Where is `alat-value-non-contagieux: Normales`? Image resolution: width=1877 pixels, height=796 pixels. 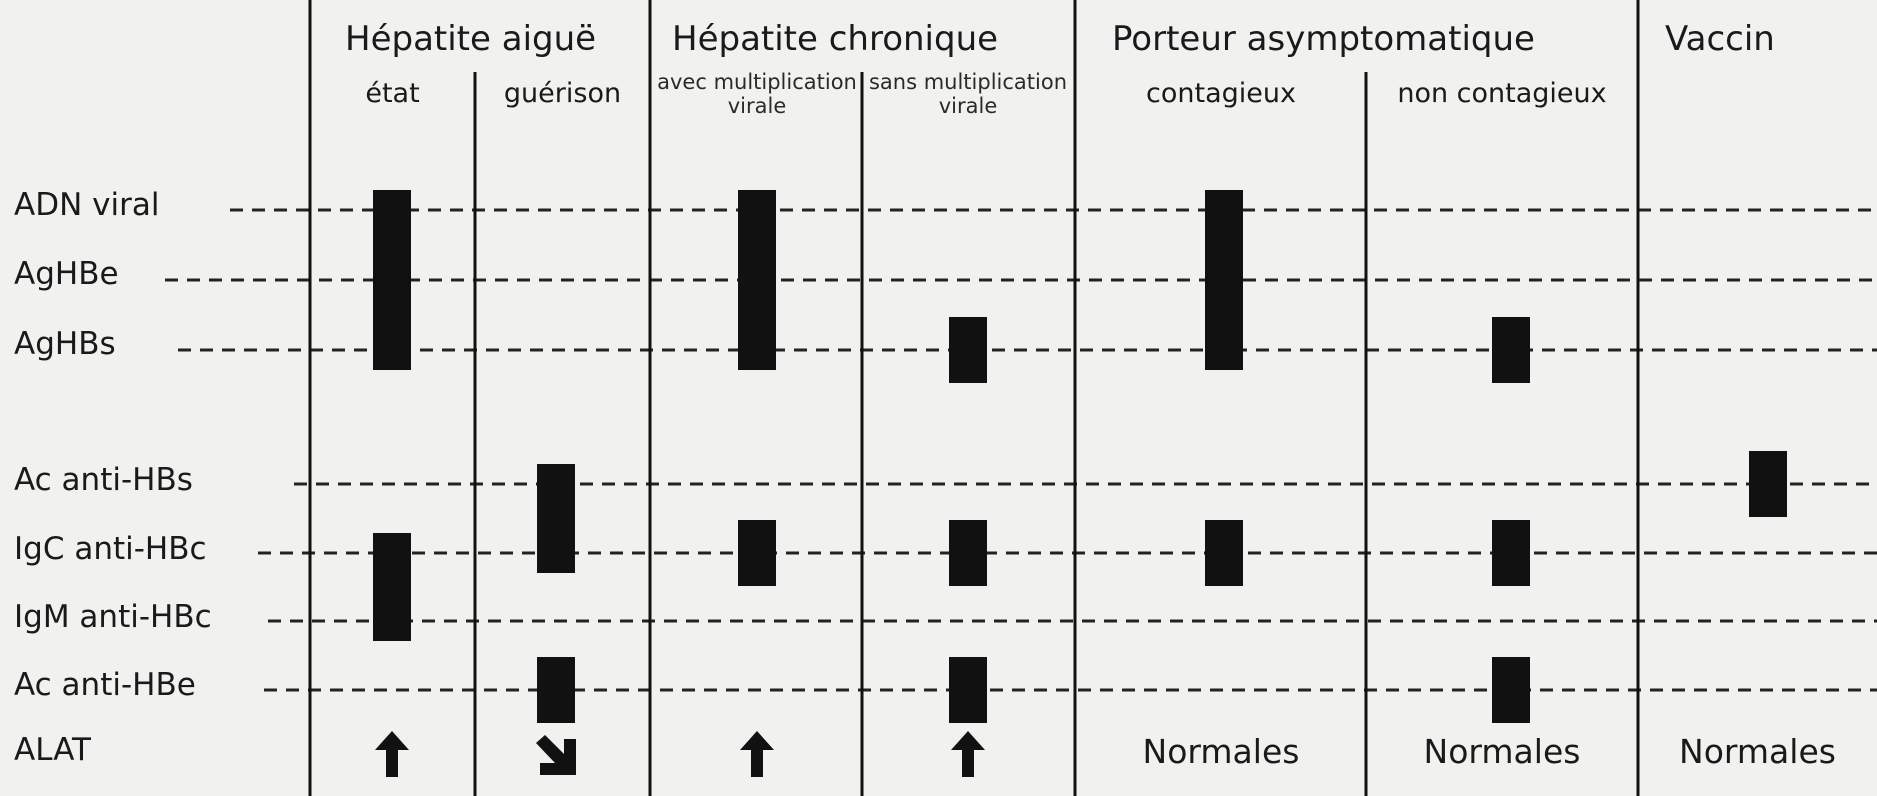
alat-value-non-contagieux: Normales is located at coordinates (1502, 751).